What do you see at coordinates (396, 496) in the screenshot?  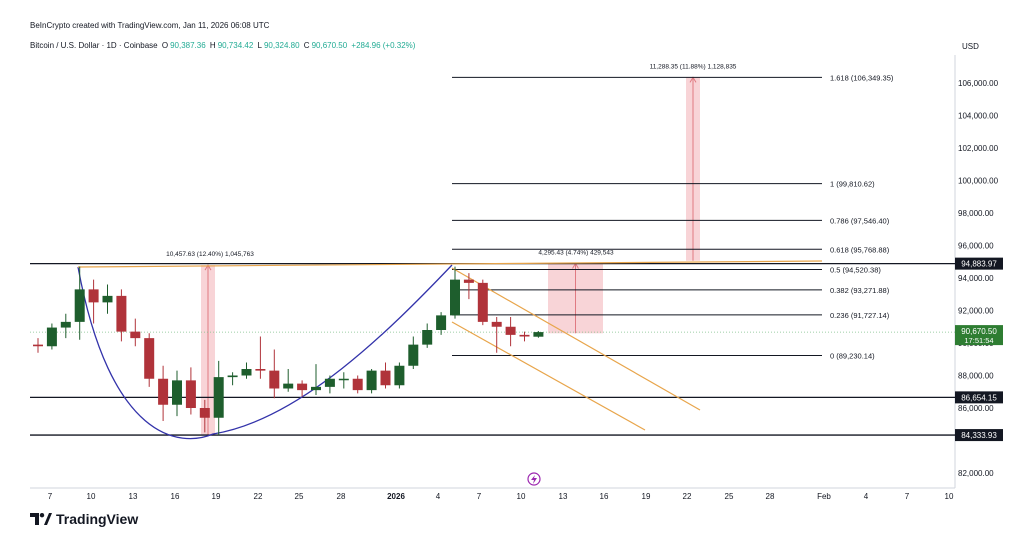 I see `x-tick-label: 2026` at bounding box center [396, 496].